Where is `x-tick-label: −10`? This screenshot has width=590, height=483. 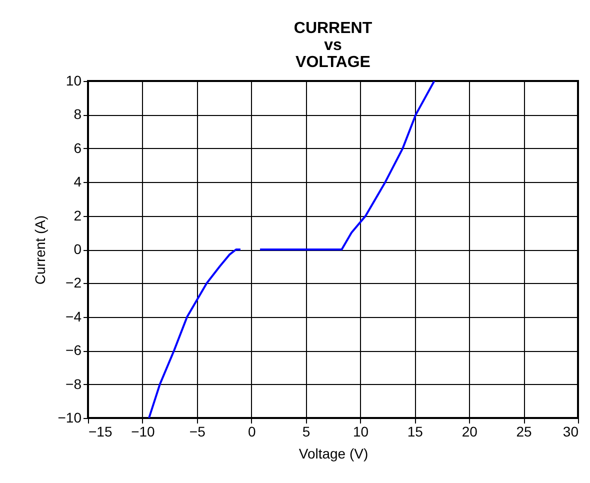
x-tick-label: −10 is located at coordinates (143, 432).